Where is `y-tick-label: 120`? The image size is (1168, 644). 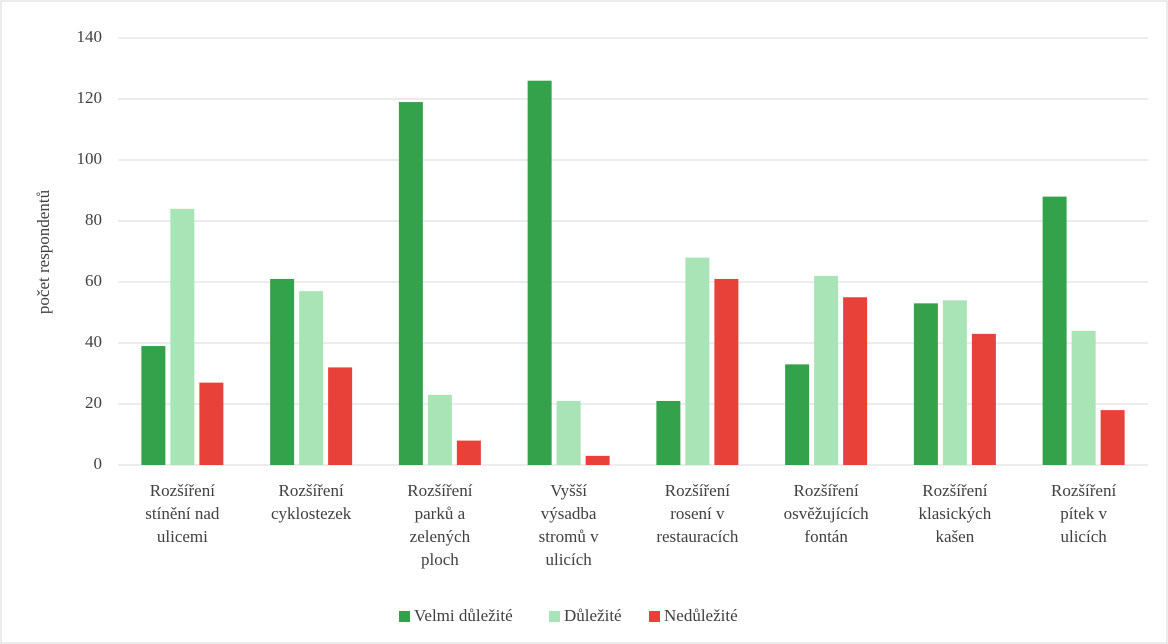 y-tick-label: 120 is located at coordinates (90, 97).